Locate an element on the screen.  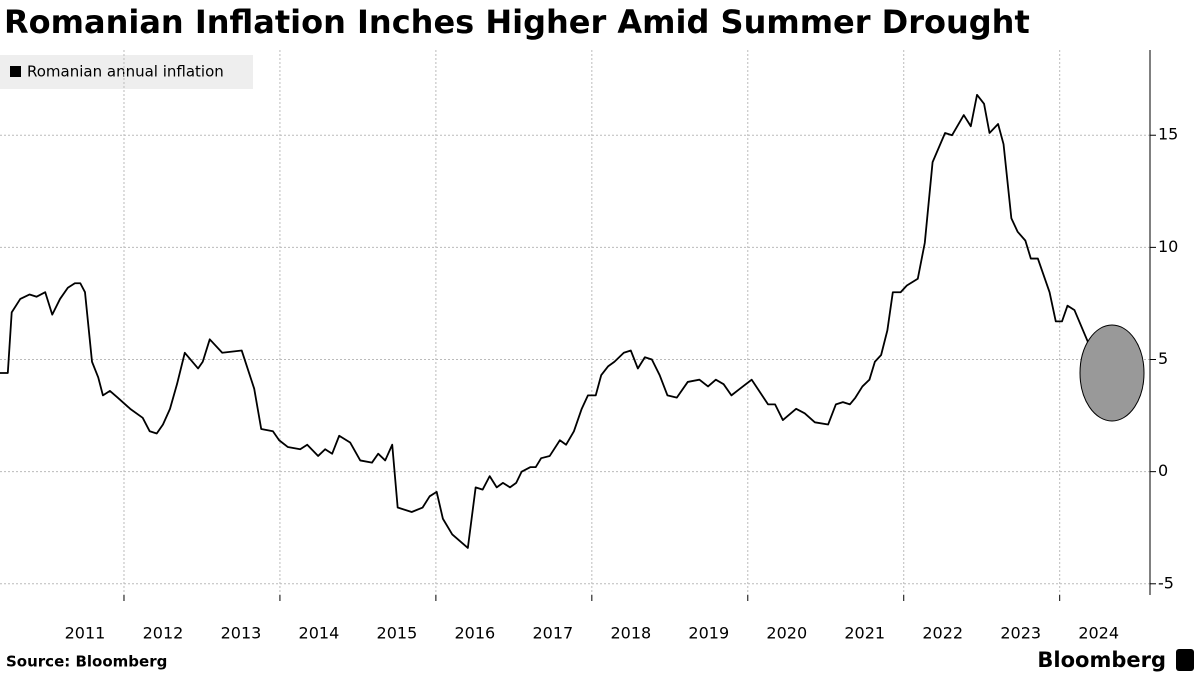
x-tick-label: 2019 is located at coordinates (708, 633).